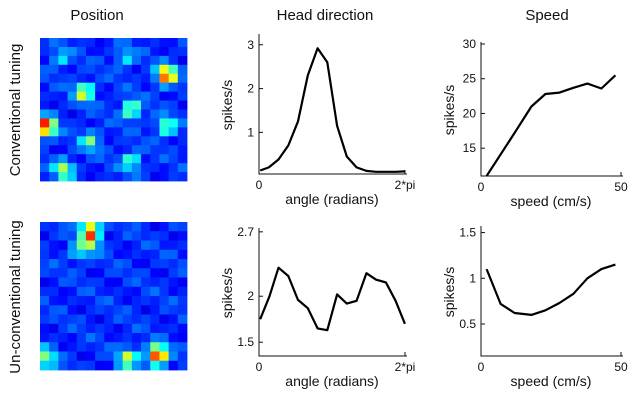  What do you see at coordinates (325, 15) in the screenshot?
I see `column-title-head-direction: Head direction` at bounding box center [325, 15].